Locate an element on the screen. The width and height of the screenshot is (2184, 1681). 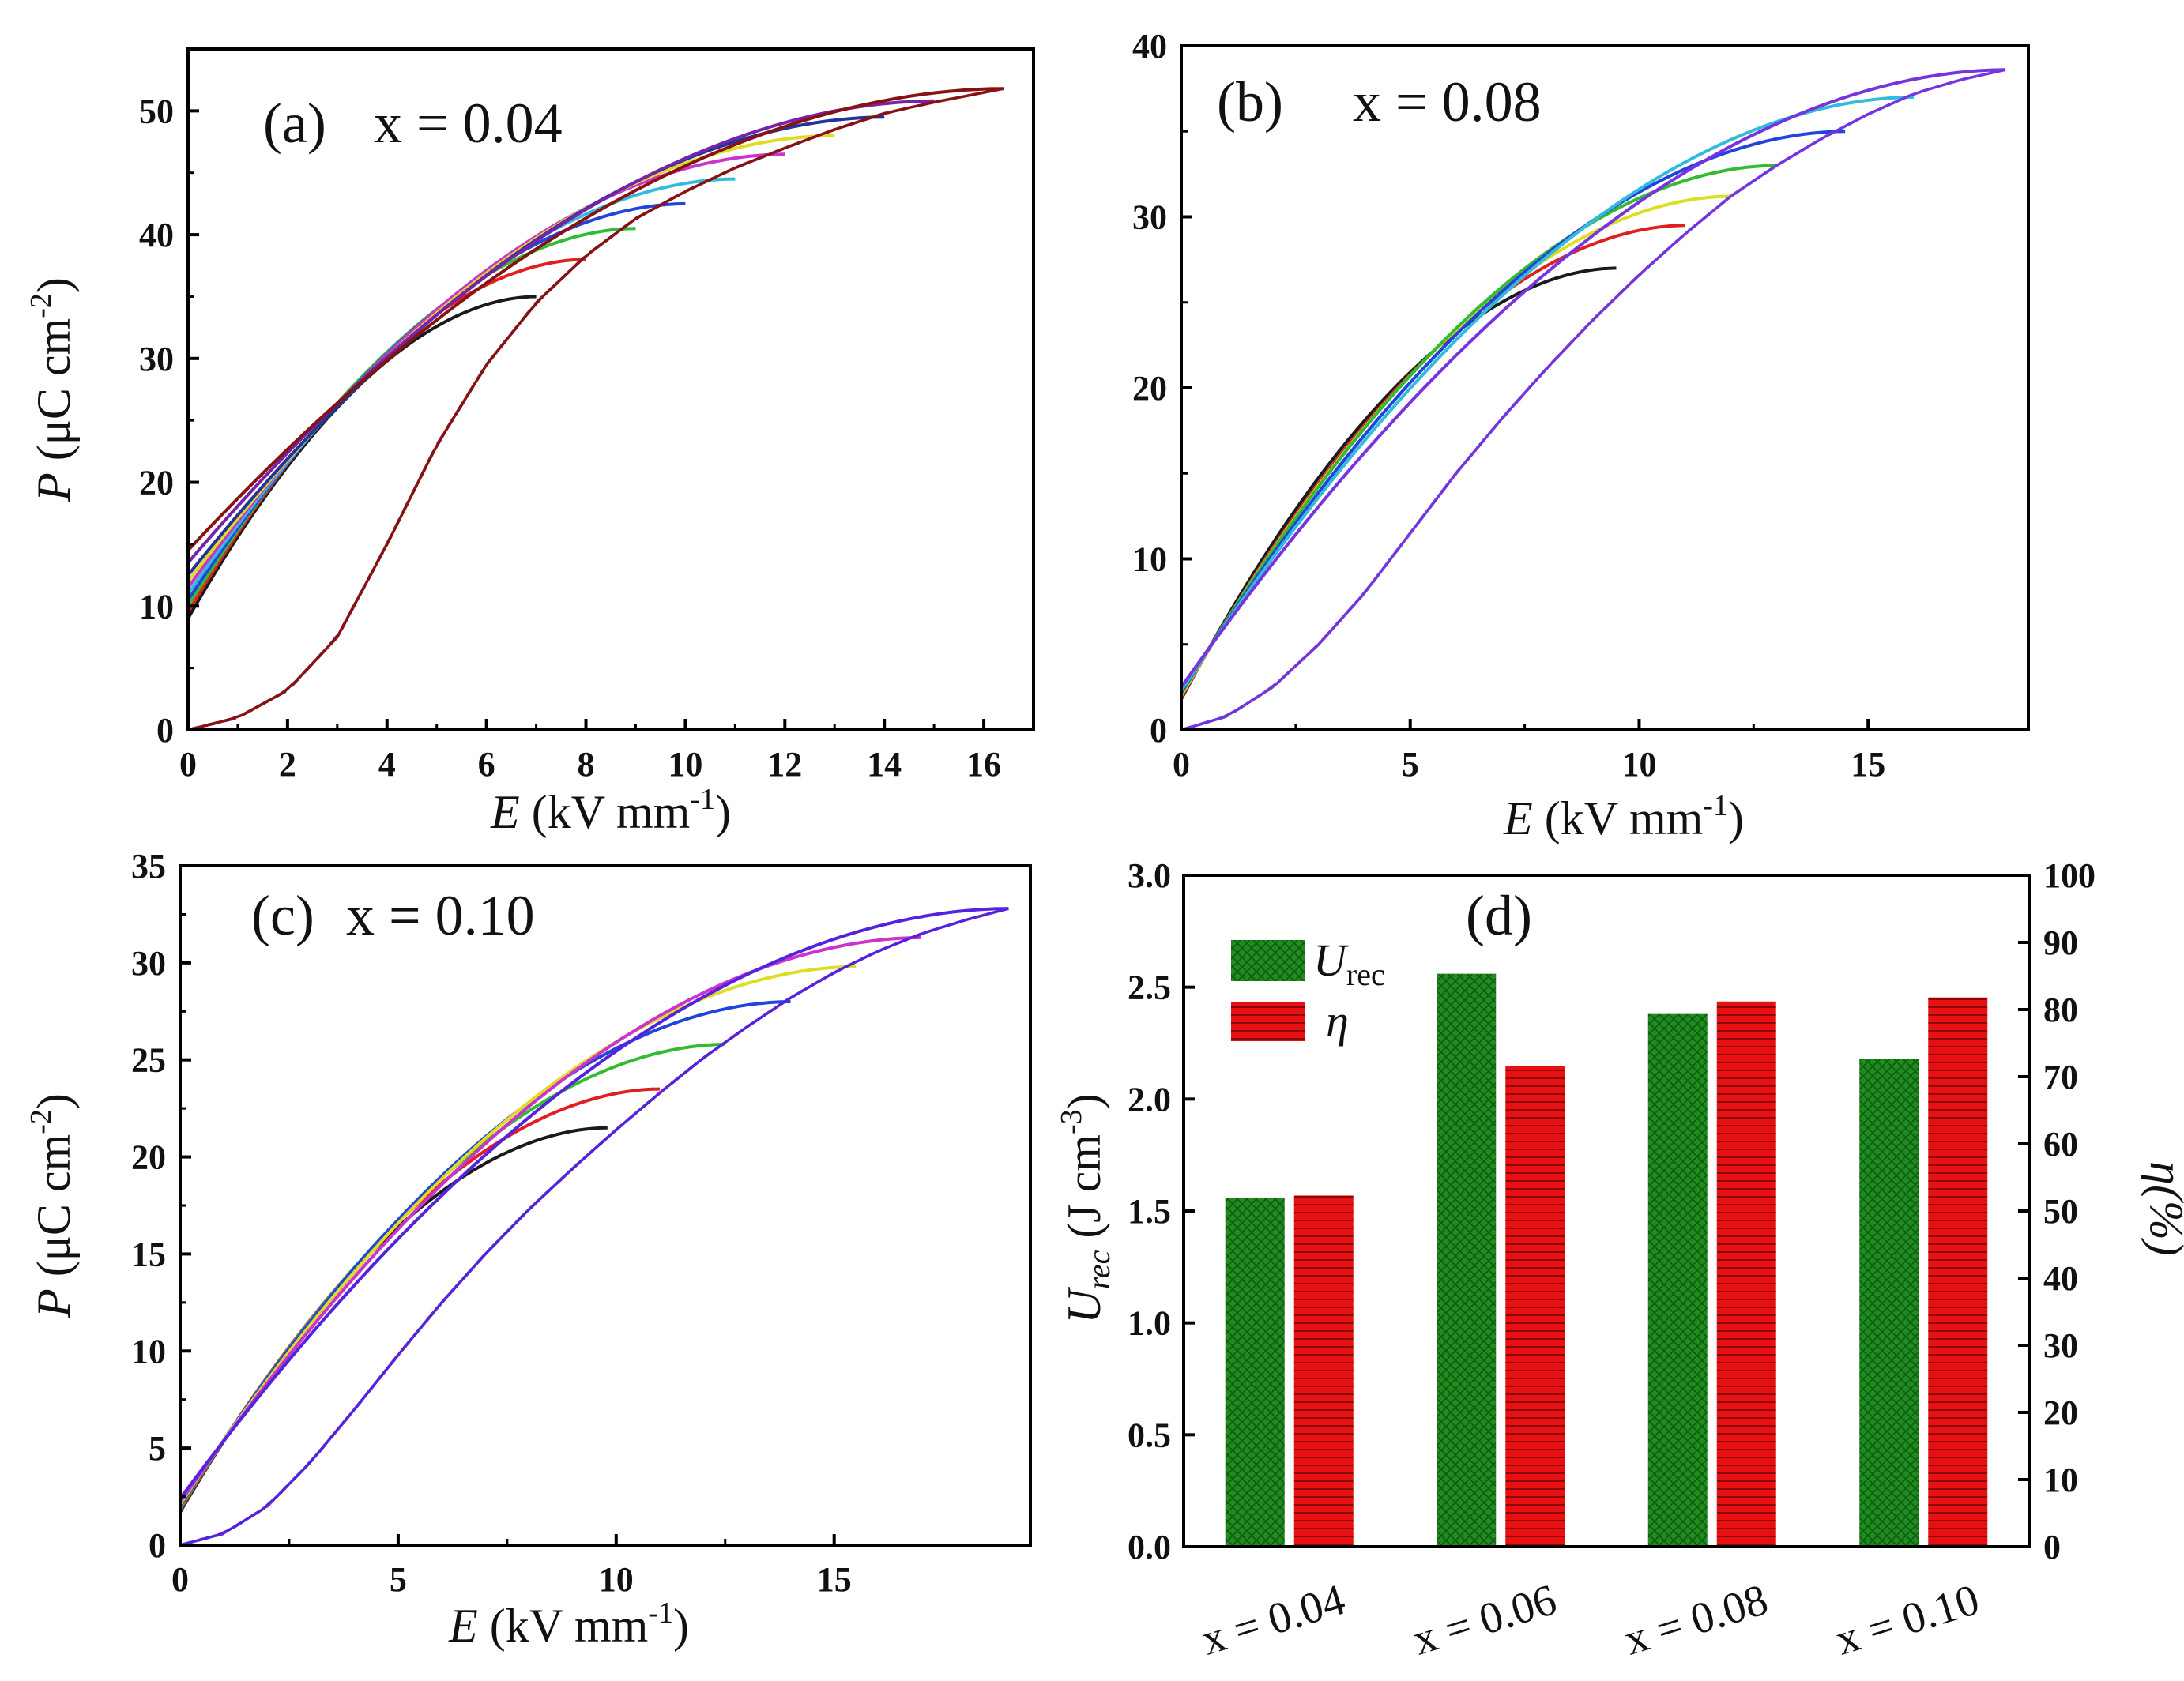
panel-a-curves is located at coordinates (595, 409).